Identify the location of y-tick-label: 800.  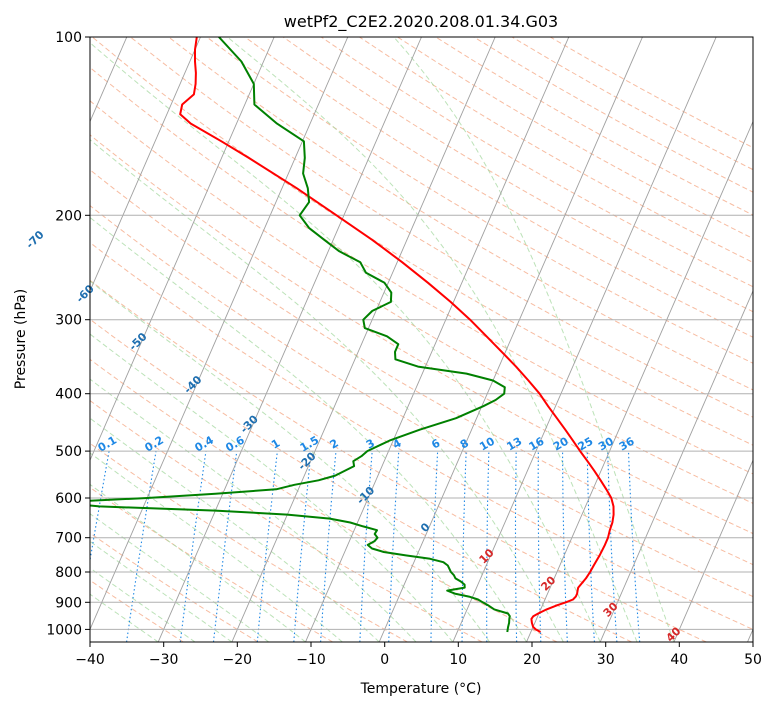
(68, 573).